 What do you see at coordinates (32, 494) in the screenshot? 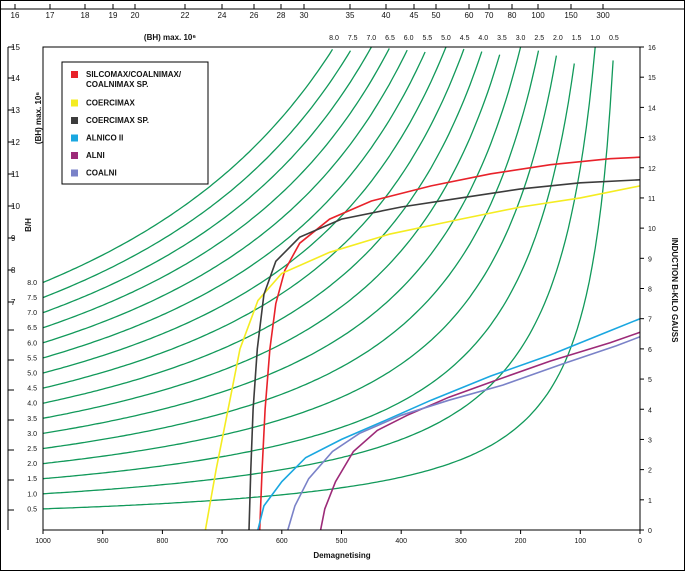
I see `left-bhmax-label: 1.0` at bounding box center [32, 494].